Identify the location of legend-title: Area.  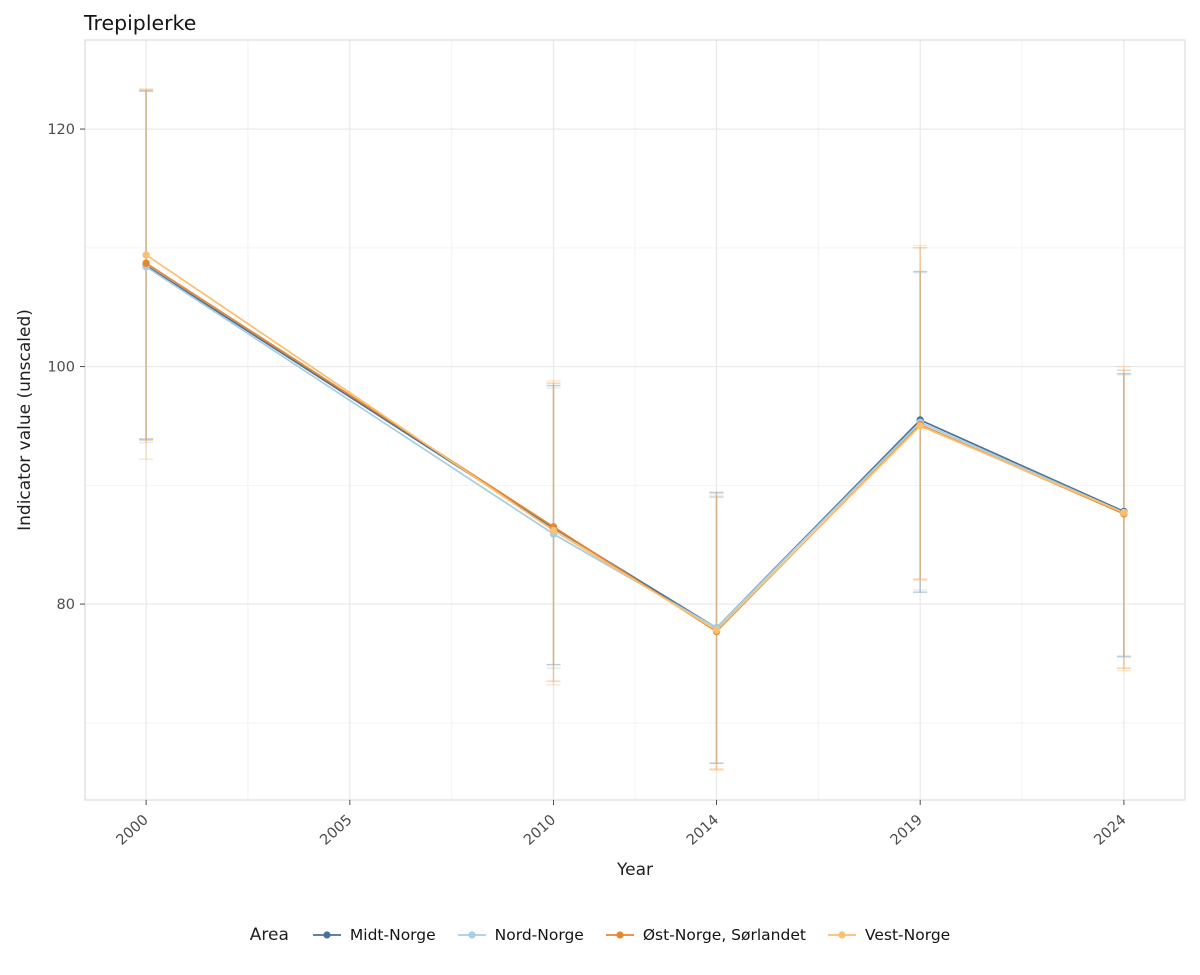
(269, 935).